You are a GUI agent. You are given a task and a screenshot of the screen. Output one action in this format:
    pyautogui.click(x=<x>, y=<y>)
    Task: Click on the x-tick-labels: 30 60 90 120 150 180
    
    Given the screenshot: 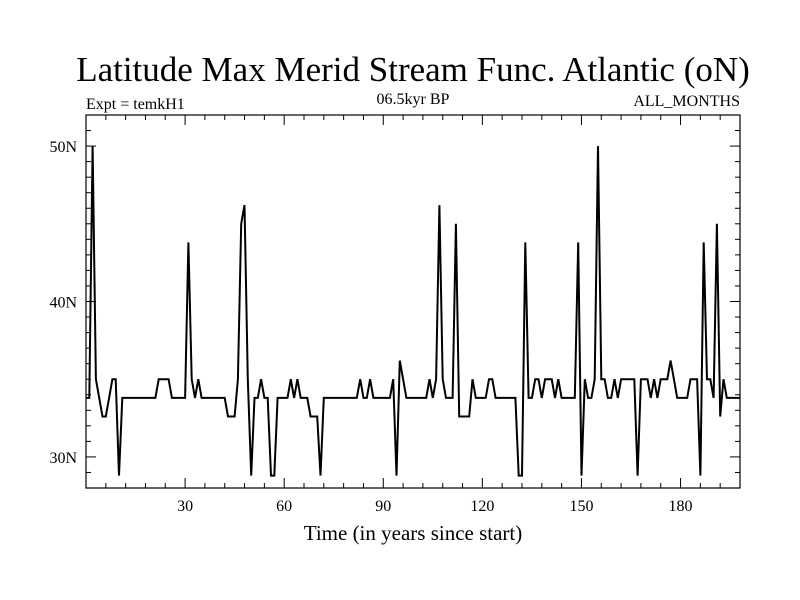 What is the action you would take?
    pyautogui.click(x=434, y=506)
    